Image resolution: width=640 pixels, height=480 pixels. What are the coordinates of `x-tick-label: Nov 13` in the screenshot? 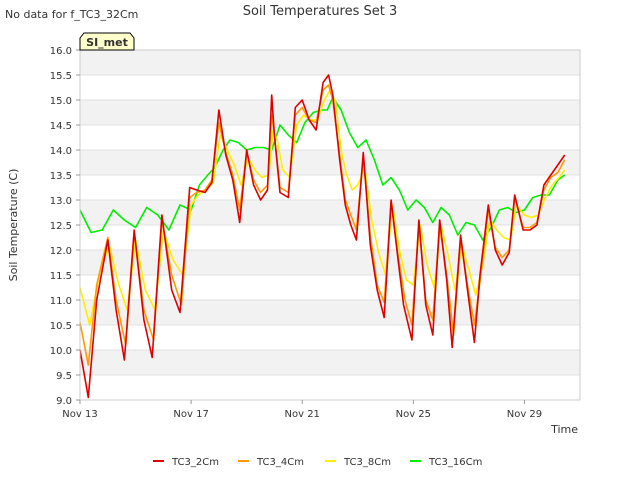 It's located at (79, 414).